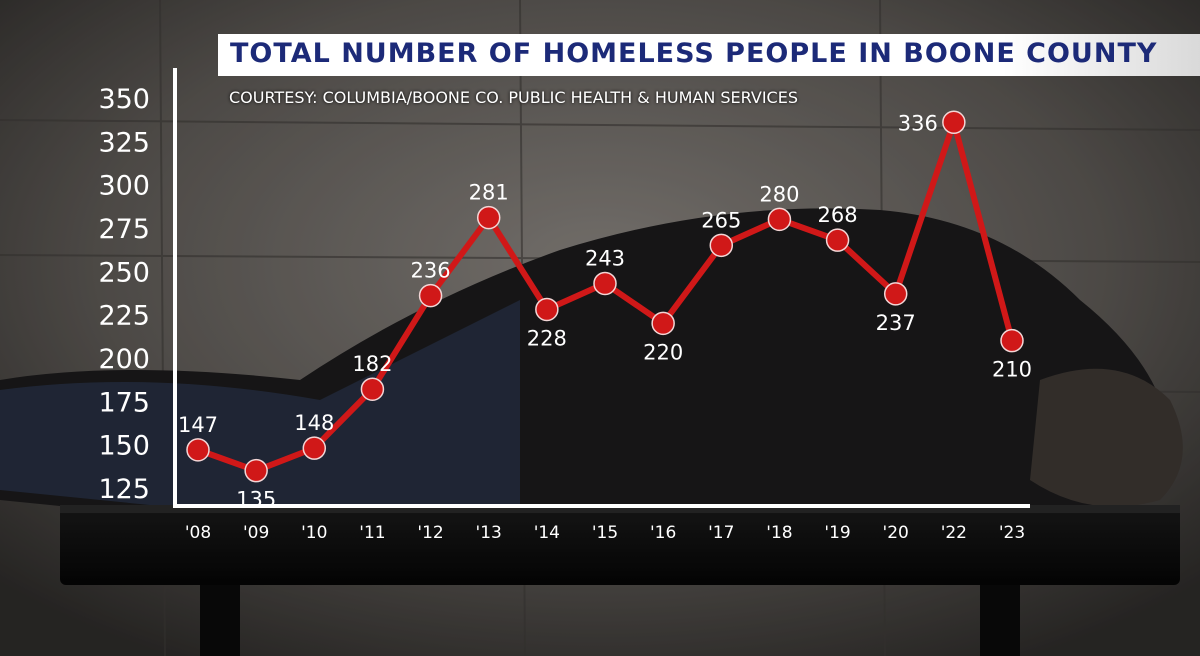 This screenshot has width=1200, height=656. What do you see at coordinates (779, 533) in the screenshot?
I see `x-tick-label: '18` at bounding box center [779, 533].